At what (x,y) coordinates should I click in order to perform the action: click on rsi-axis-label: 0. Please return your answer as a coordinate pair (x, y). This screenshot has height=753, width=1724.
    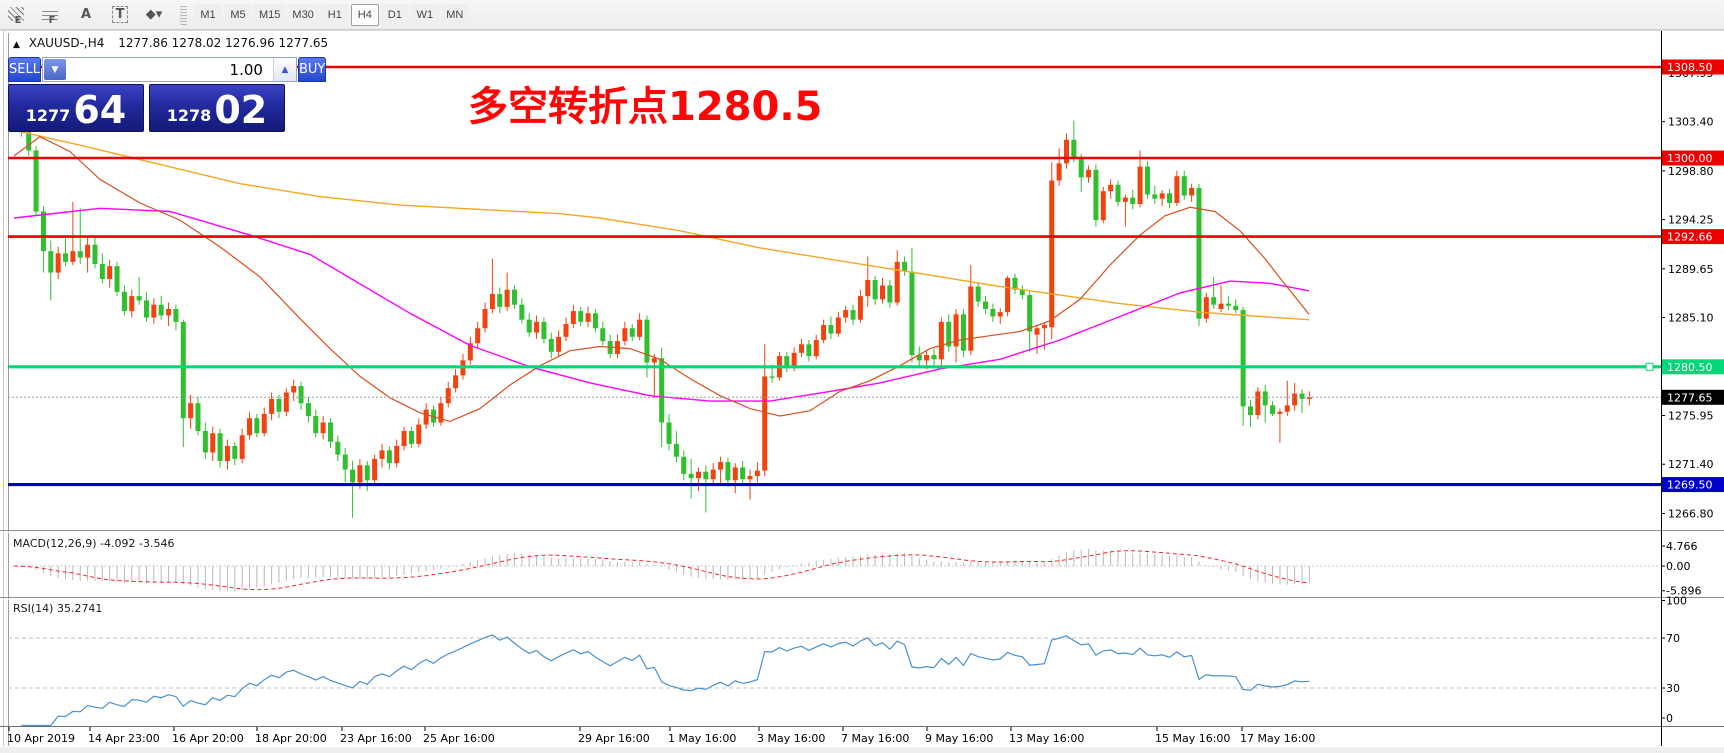
    Looking at the image, I should click on (1669, 718).